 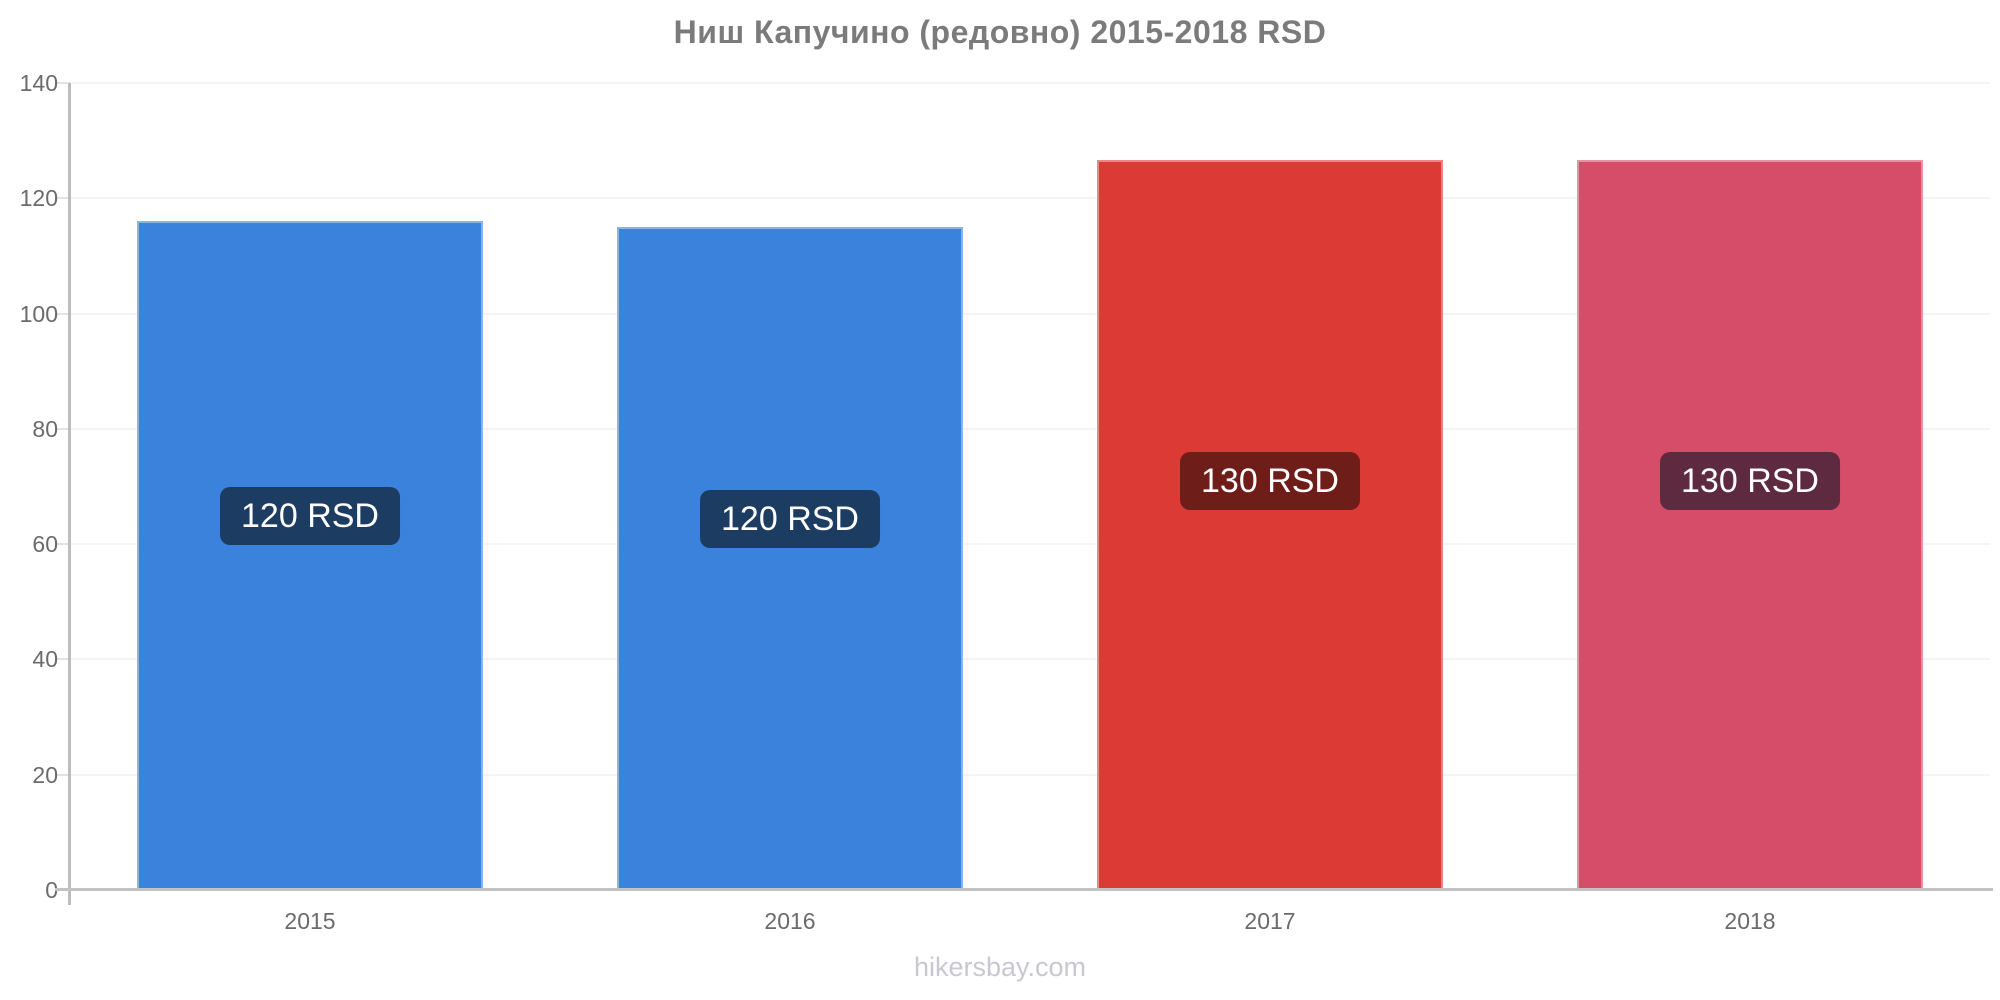 I want to click on y-tick-label: 40, so click(x=45, y=659).